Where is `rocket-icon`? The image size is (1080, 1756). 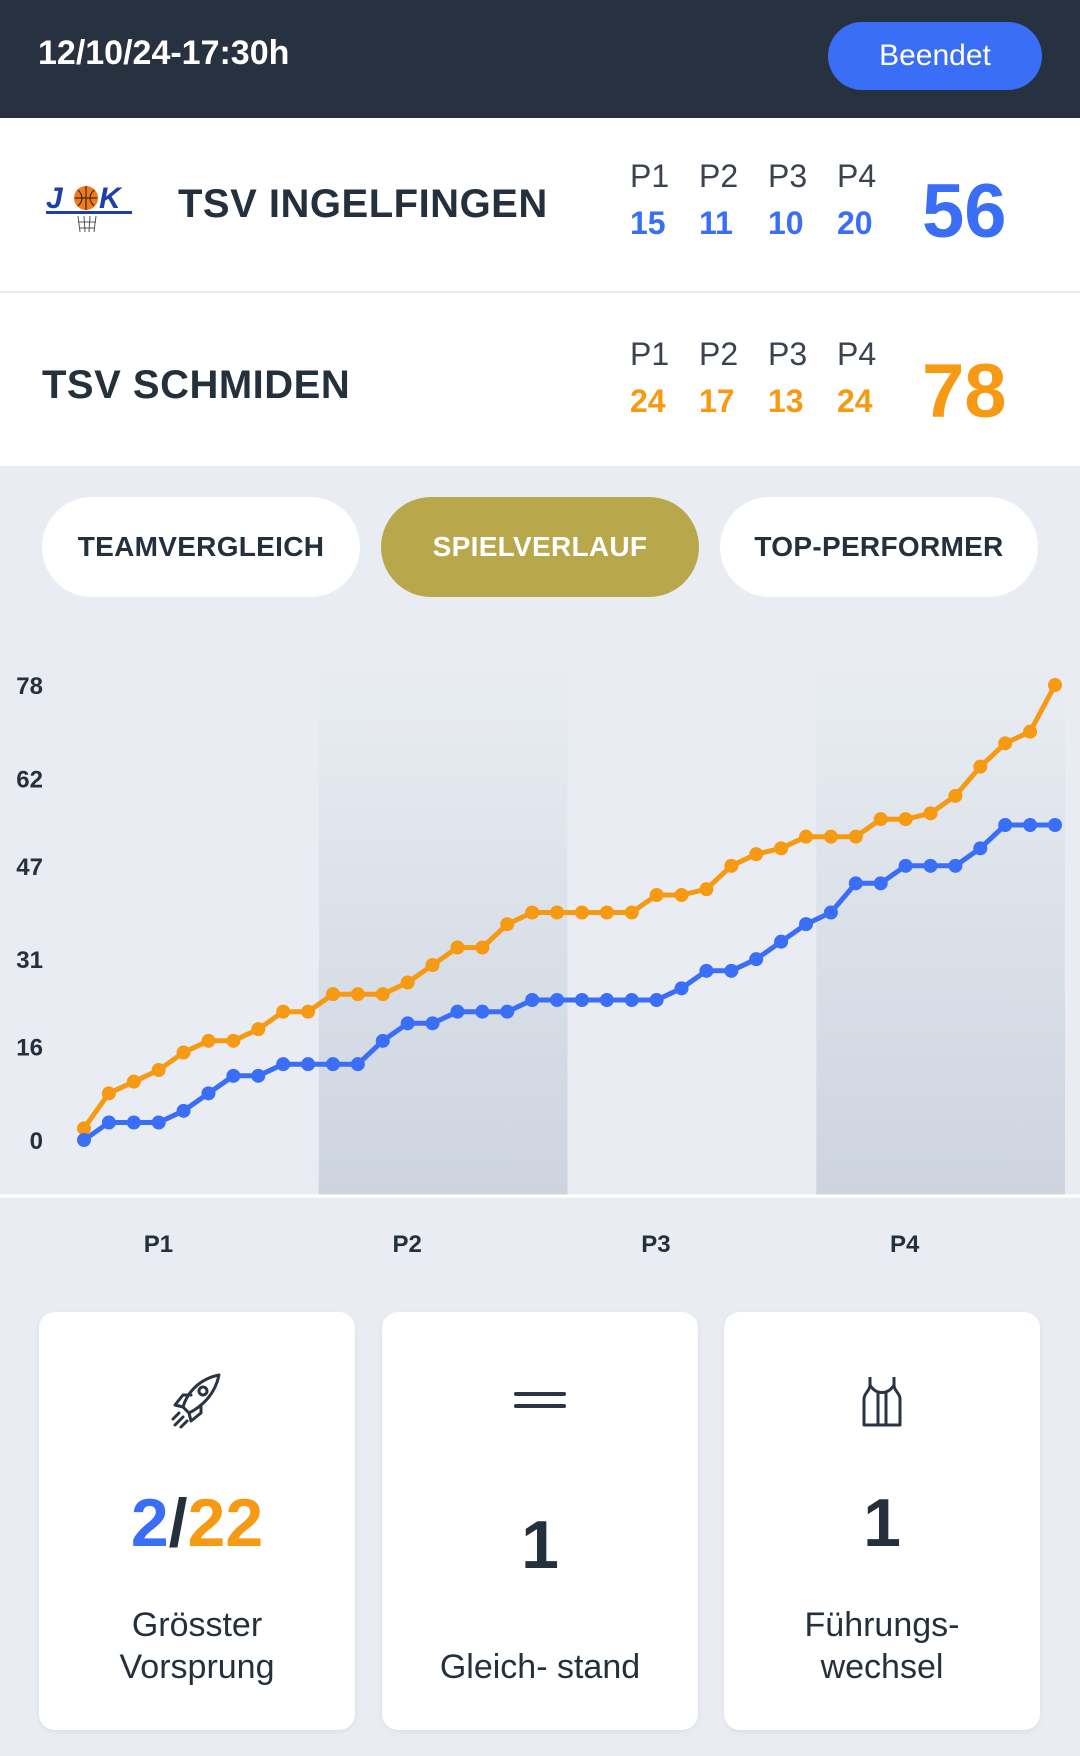 rocket-icon is located at coordinates (196, 1401).